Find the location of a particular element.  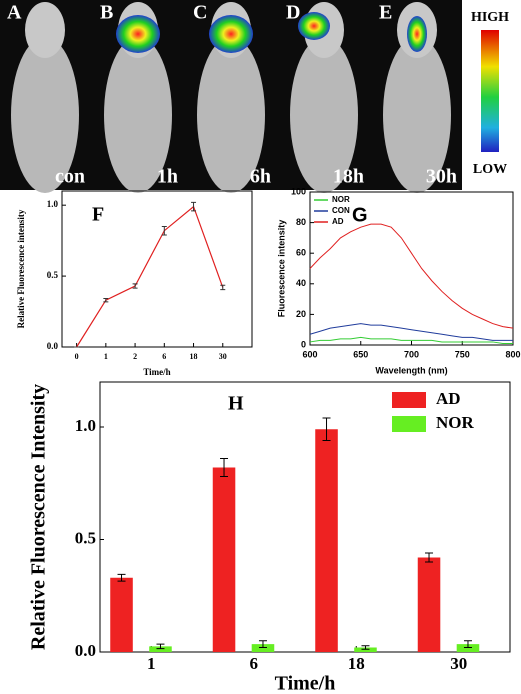

x-tick-label: 800 is located at coordinates (512, 354).